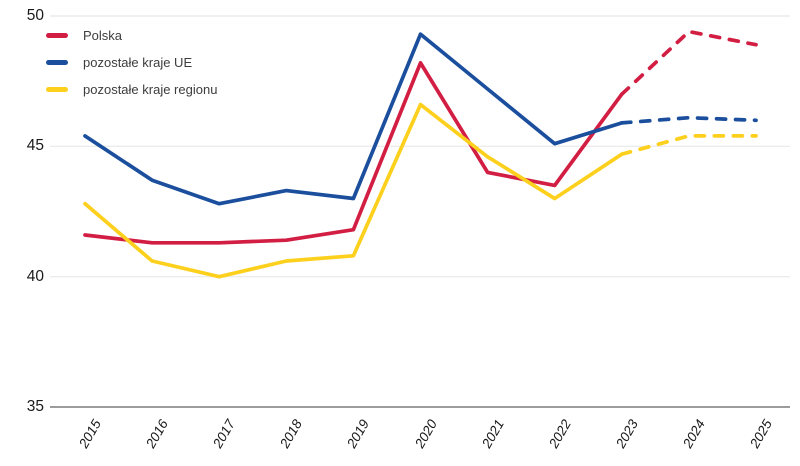 This screenshot has width=800, height=466. I want to click on legend-marker-pozostale-kraje-ue-icon, so click(57, 62).